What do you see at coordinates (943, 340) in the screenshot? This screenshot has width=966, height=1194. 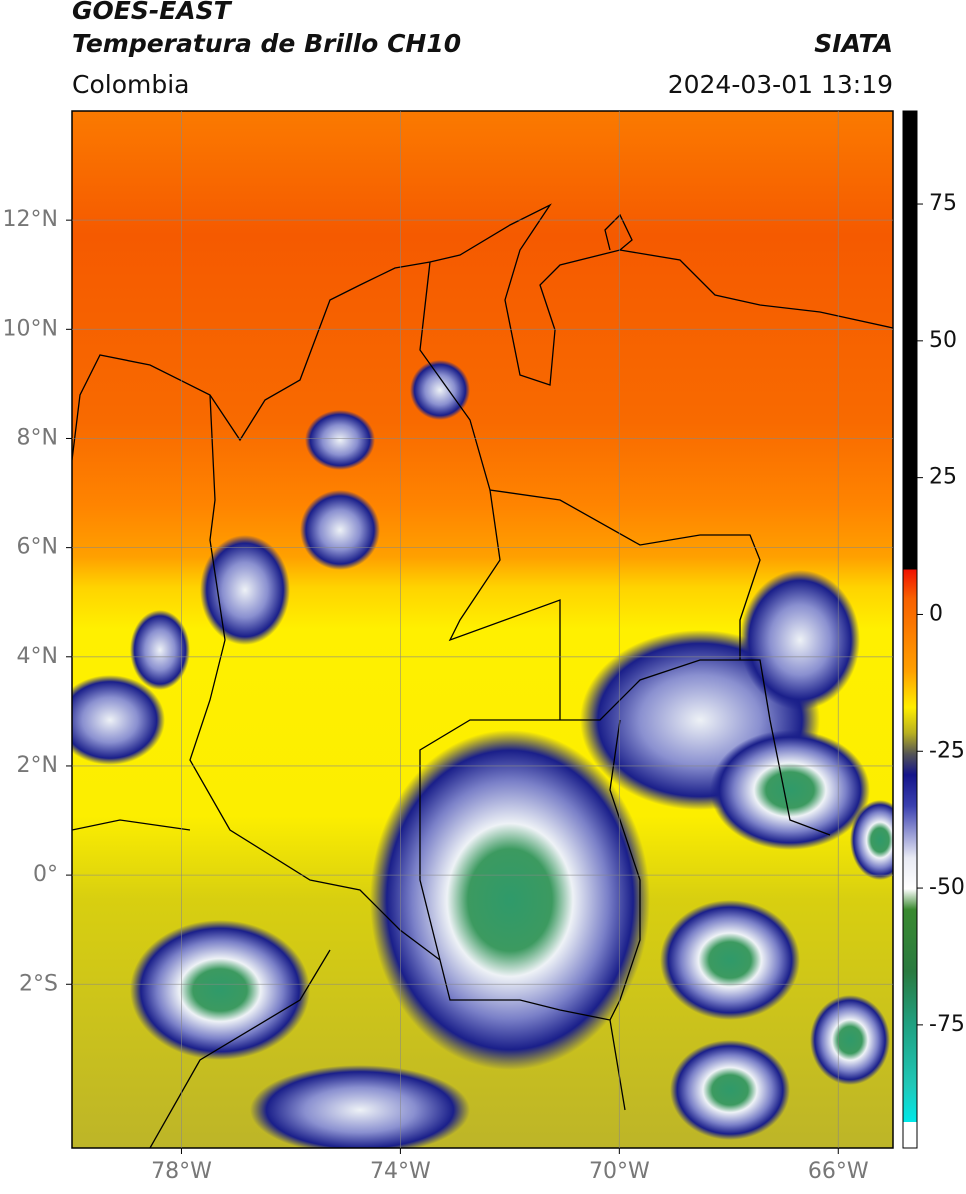 I see `colorbar-tick-label: 50` at bounding box center [943, 340].